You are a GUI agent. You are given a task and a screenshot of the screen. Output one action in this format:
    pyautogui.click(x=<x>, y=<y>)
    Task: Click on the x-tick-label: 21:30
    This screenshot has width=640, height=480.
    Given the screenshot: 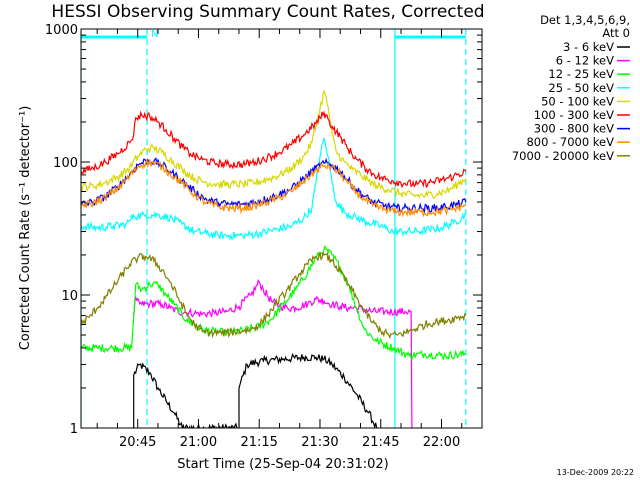 What is the action you would take?
    pyautogui.click(x=319, y=442)
    